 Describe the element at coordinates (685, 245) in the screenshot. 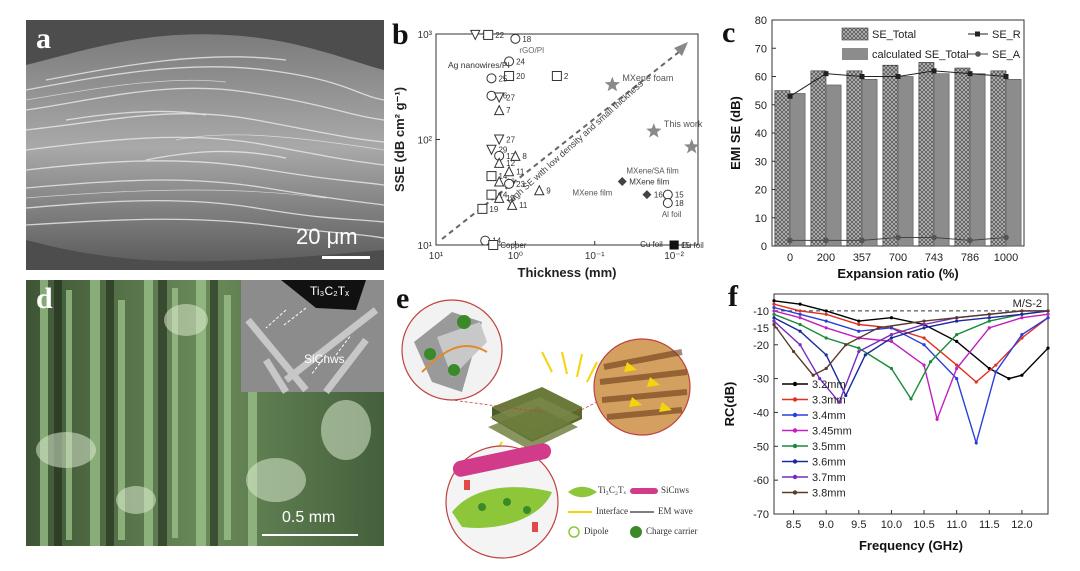

I see `data-label-b: 15` at that location.